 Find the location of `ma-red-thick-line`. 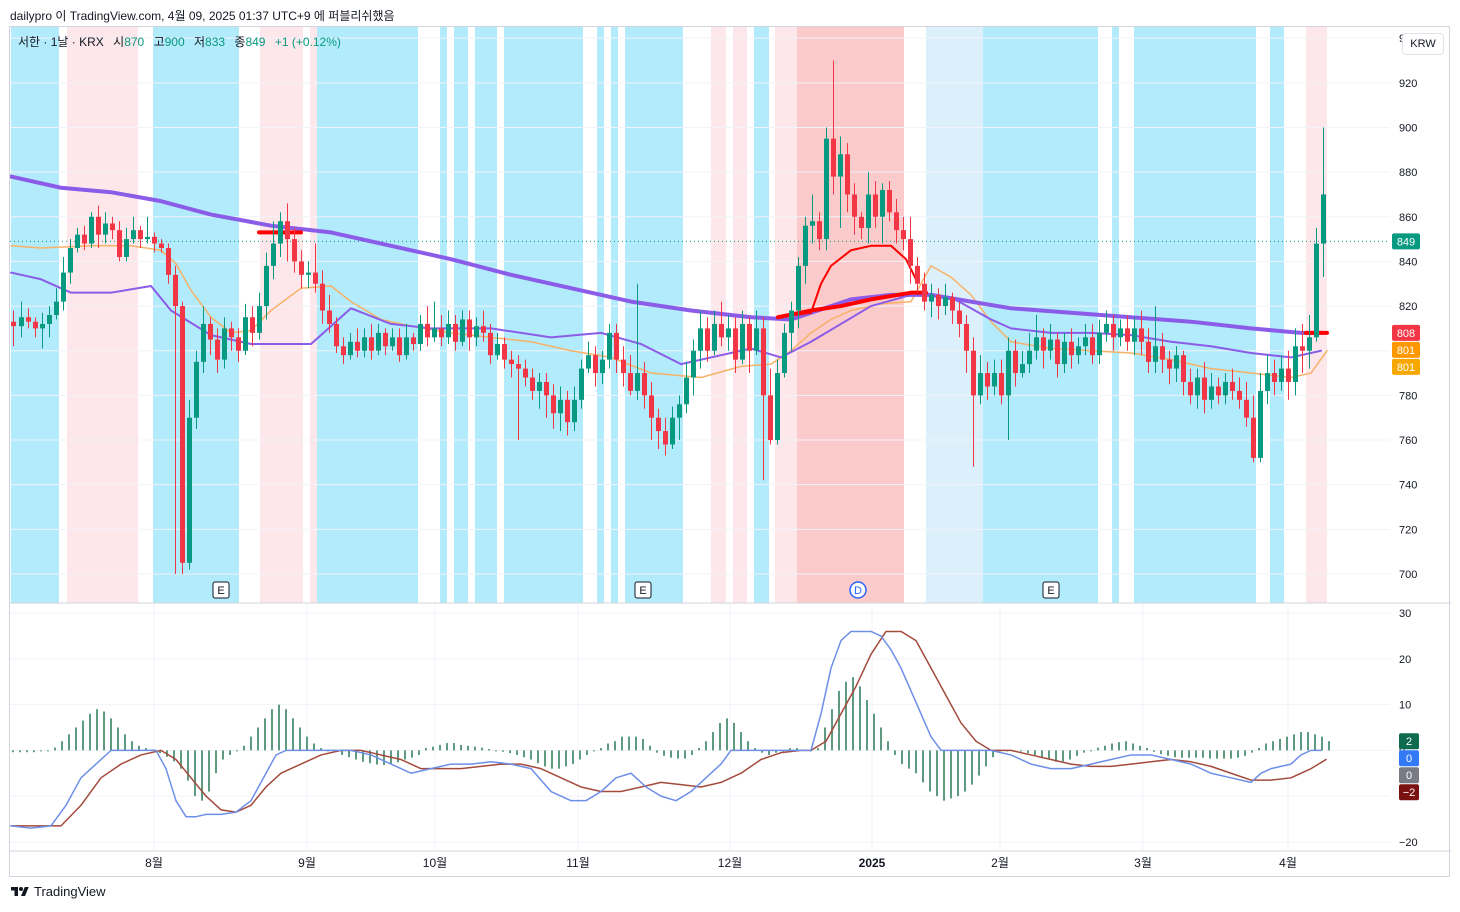

ma-red-thick-line is located at coordinates (852, 305).